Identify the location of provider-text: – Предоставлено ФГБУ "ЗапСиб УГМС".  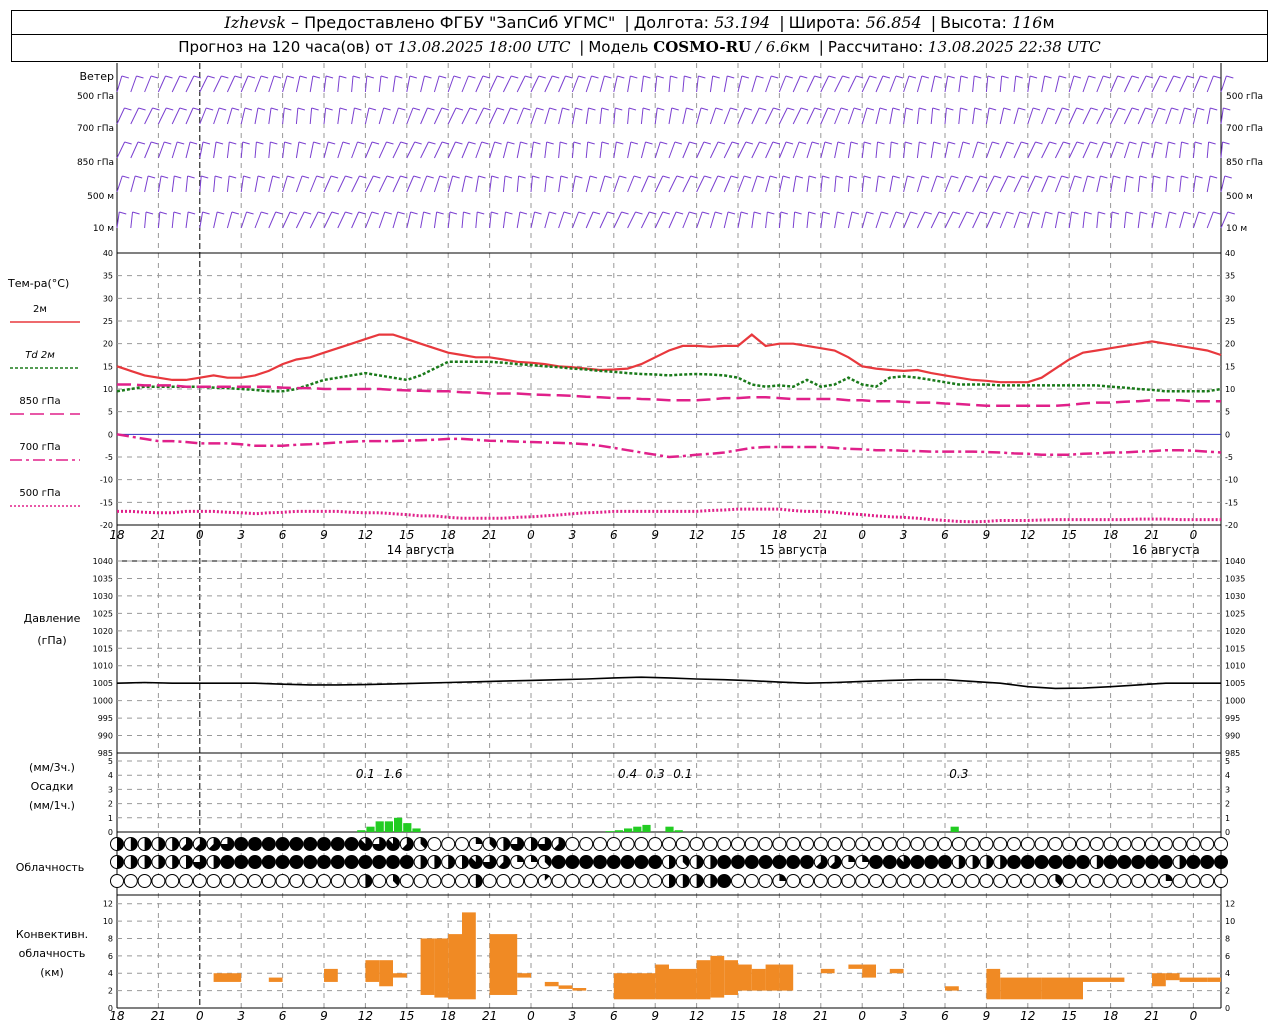
(453, 22).